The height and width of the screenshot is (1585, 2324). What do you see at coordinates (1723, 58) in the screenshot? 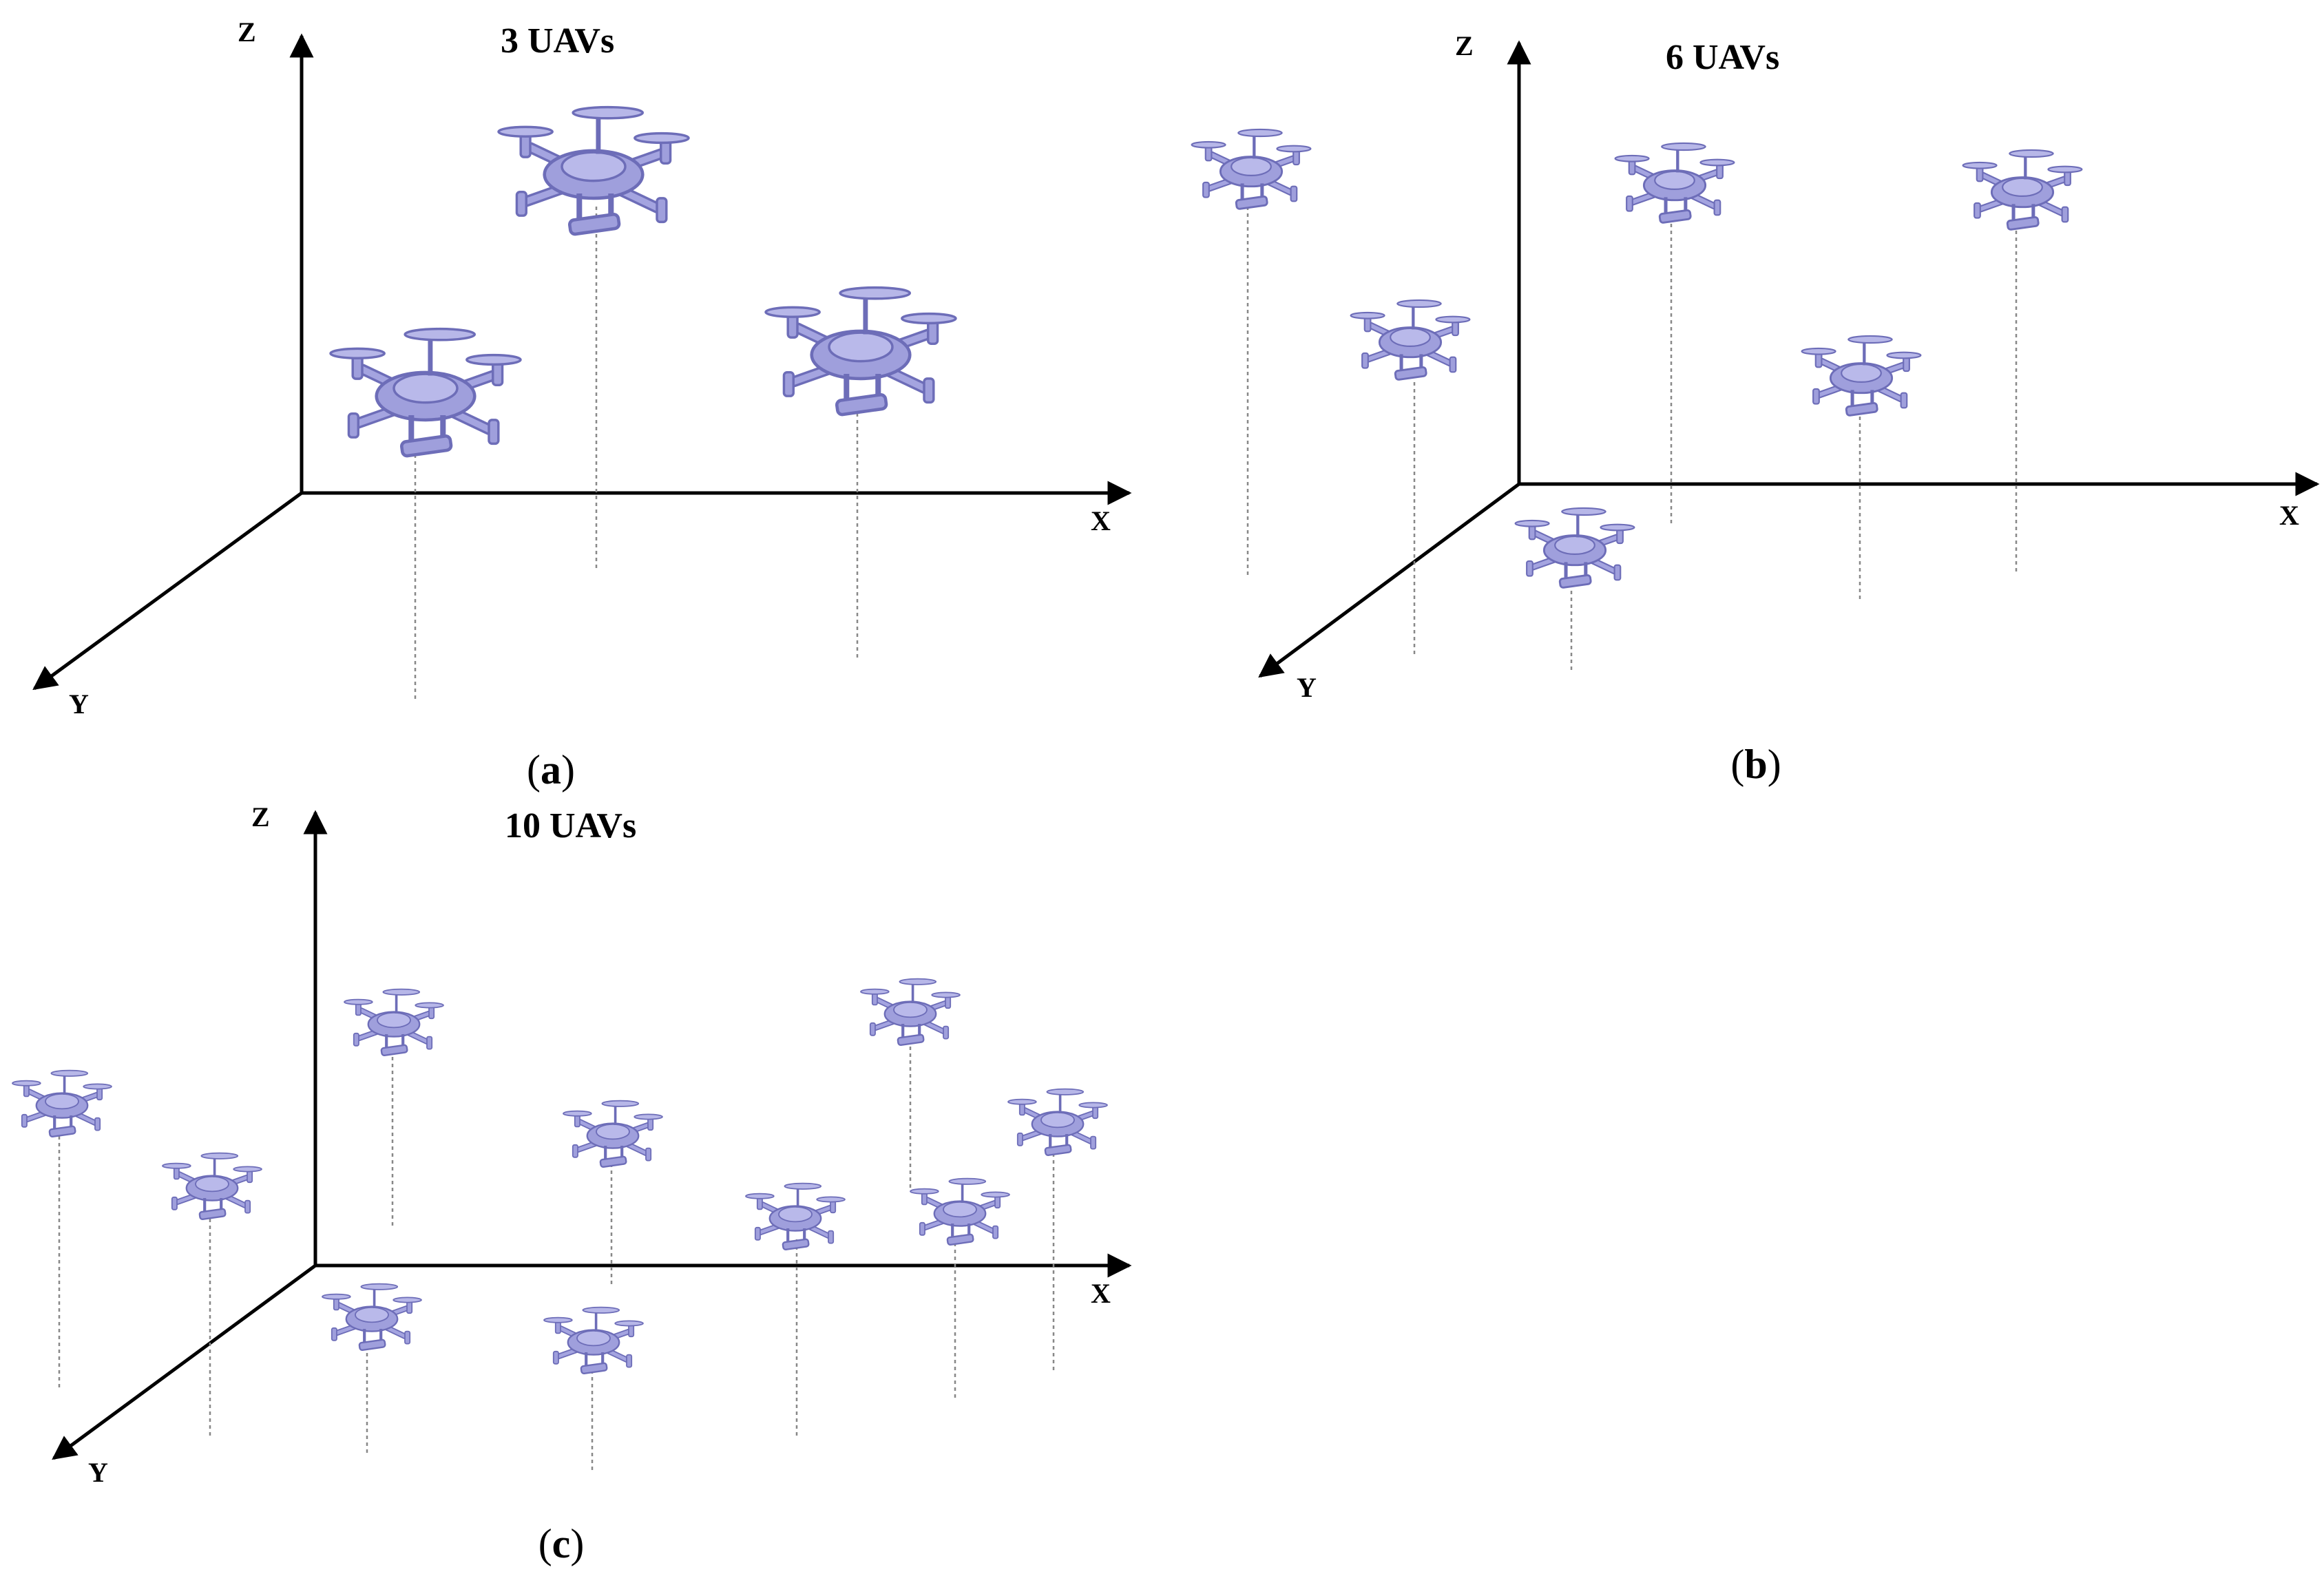
I see `panel-title: 6 UAVs` at bounding box center [1723, 58].